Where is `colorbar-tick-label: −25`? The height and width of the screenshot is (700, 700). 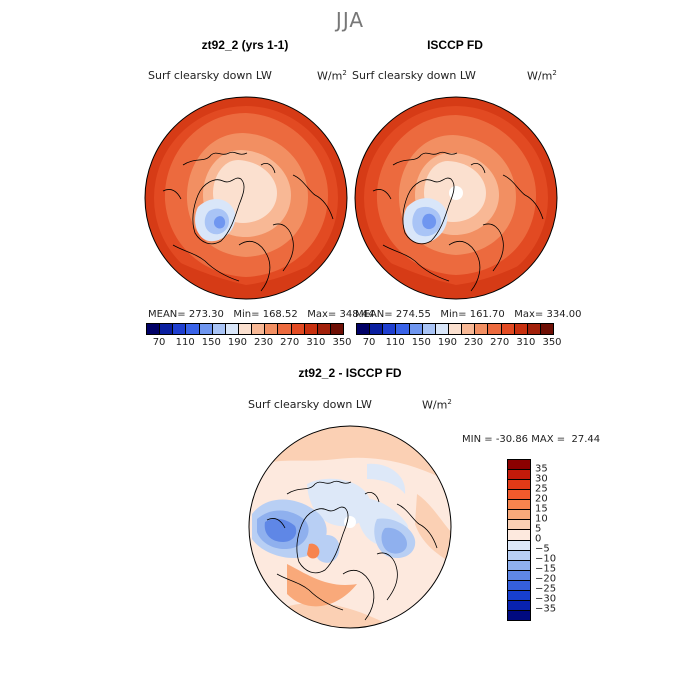 colorbar-tick-label: −25 is located at coordinates (546, 589).